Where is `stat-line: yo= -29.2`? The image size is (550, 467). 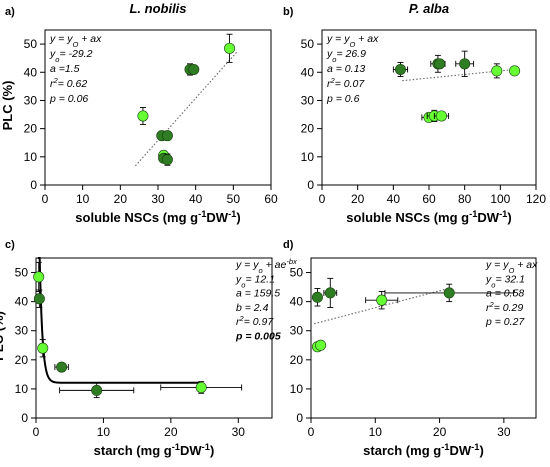 stat-line: yo= -29.2 is located at coordinates (71, 56).